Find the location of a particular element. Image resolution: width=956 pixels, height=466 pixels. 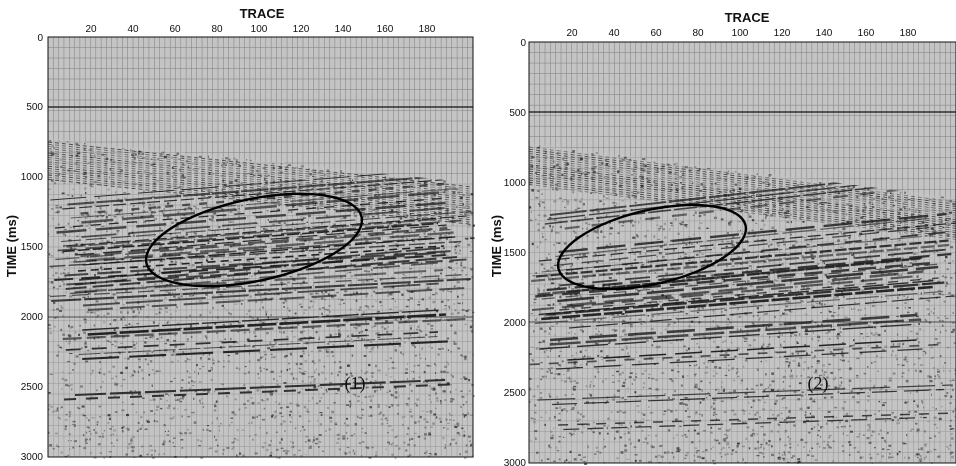

first-arrival-streak is located at coordinates (260, 171).